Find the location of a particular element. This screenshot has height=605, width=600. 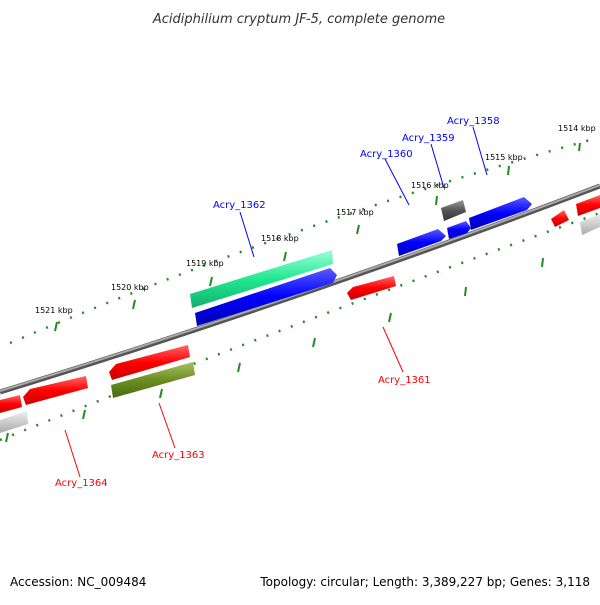

gene-feature-rna is located at coordinates (261, 279).